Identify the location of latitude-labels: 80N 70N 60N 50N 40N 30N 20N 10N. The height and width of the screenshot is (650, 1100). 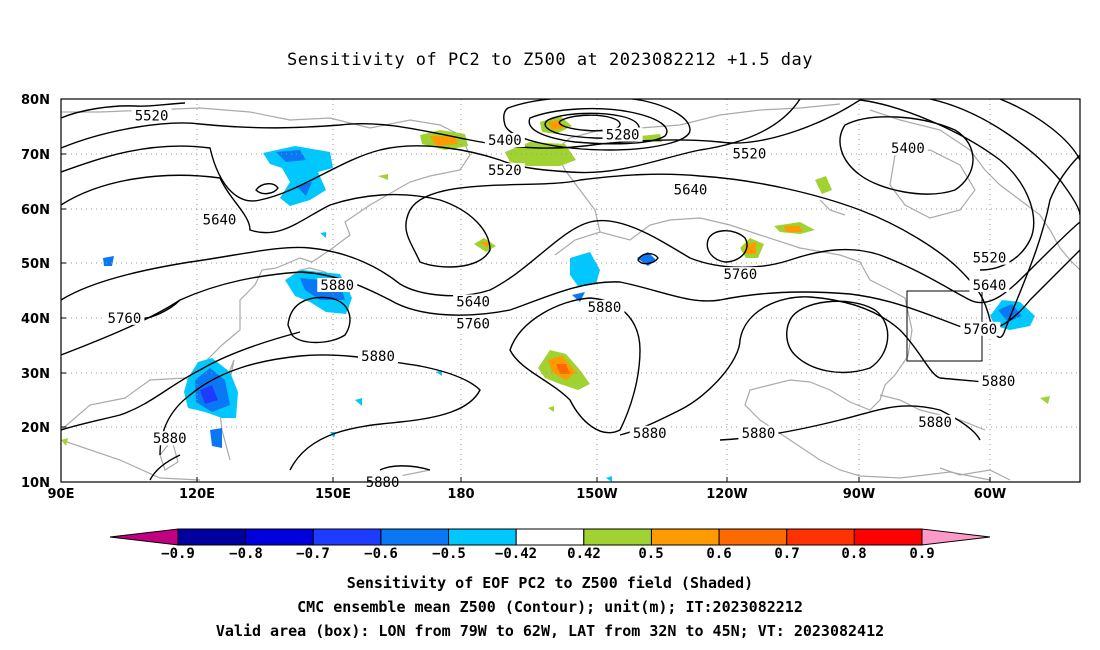
(35, 292).